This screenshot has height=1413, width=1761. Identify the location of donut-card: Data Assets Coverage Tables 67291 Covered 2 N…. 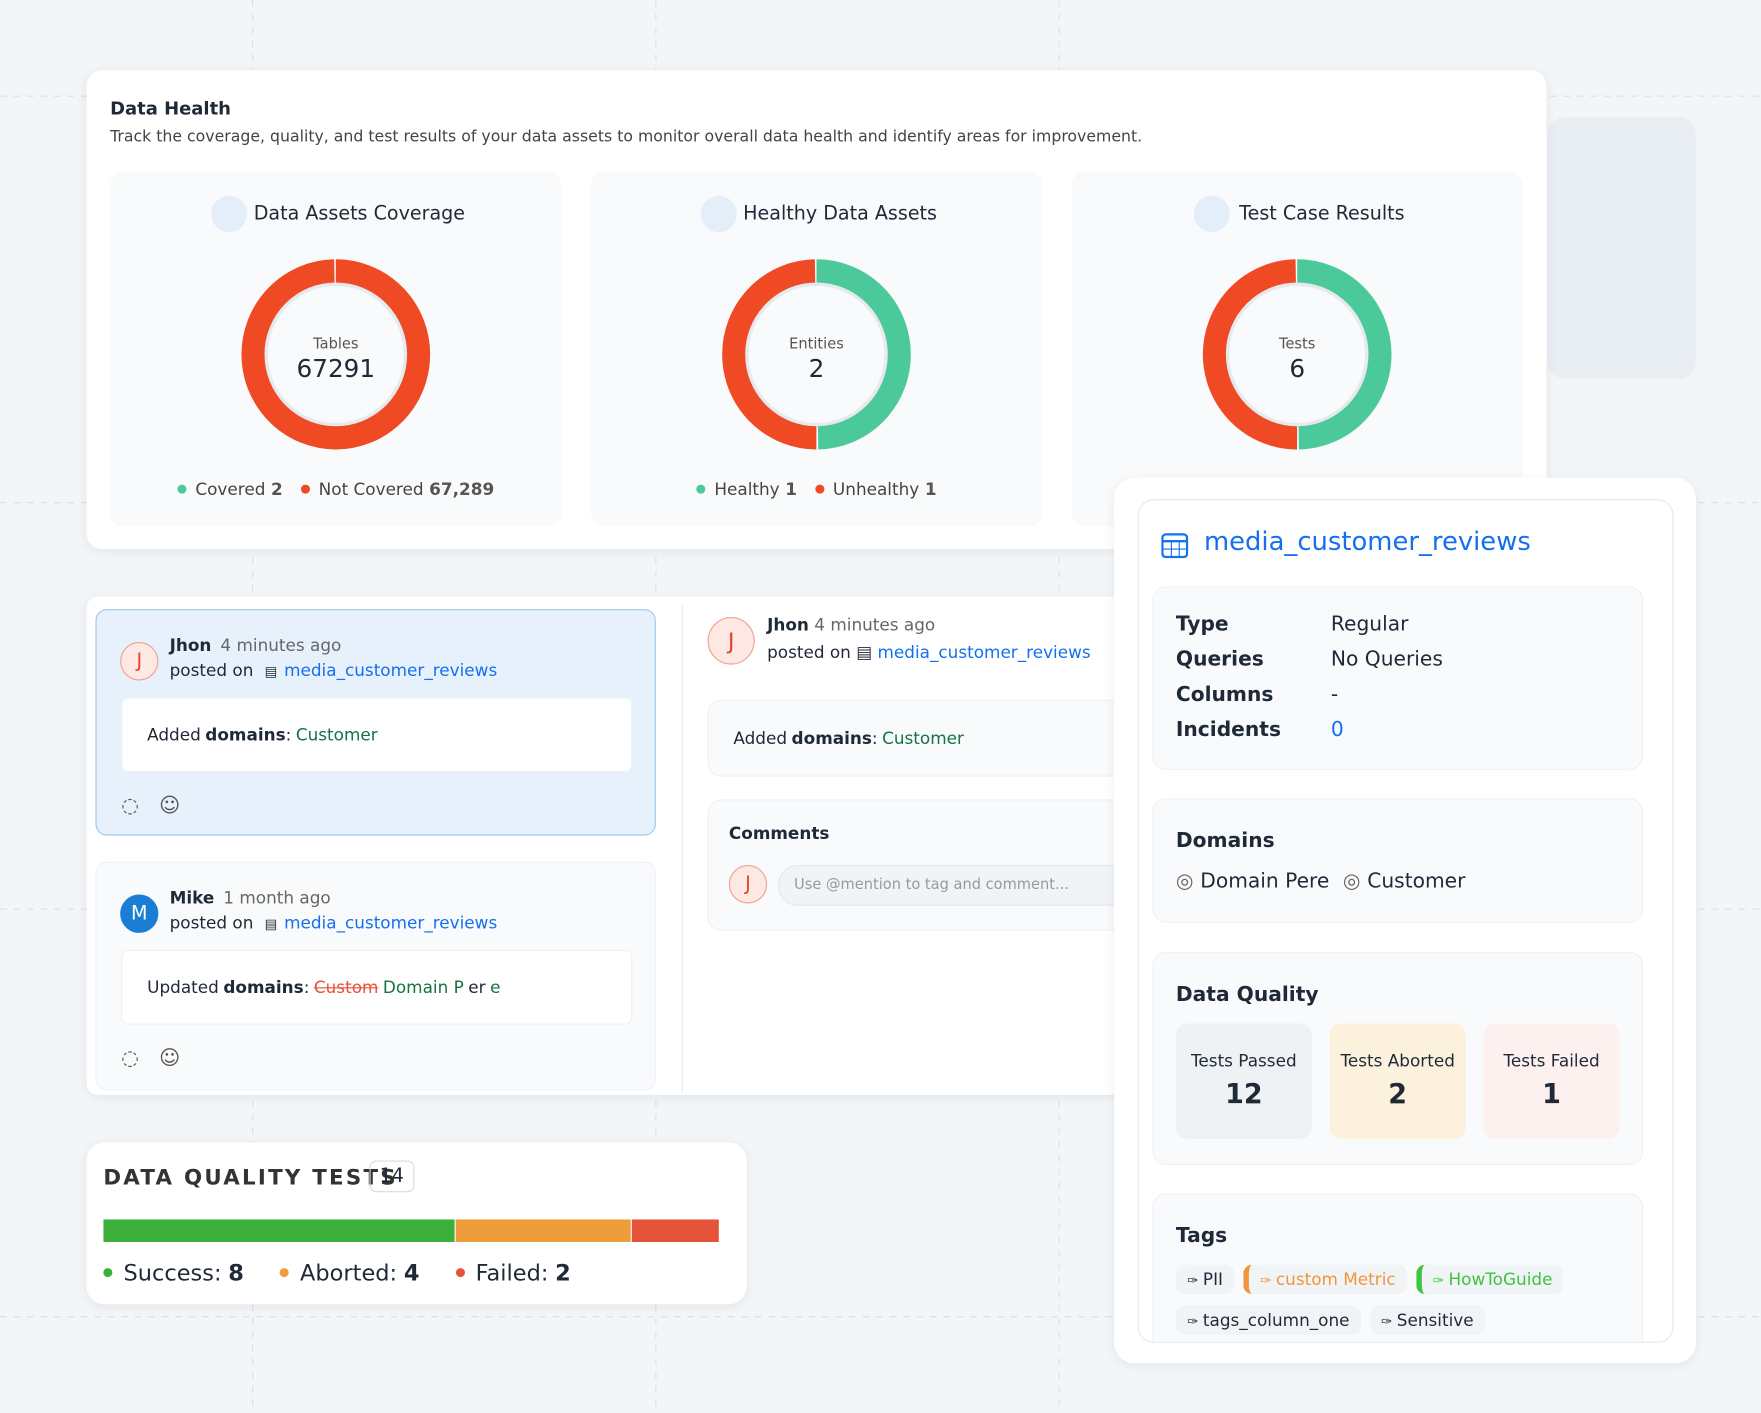
(336, 349).